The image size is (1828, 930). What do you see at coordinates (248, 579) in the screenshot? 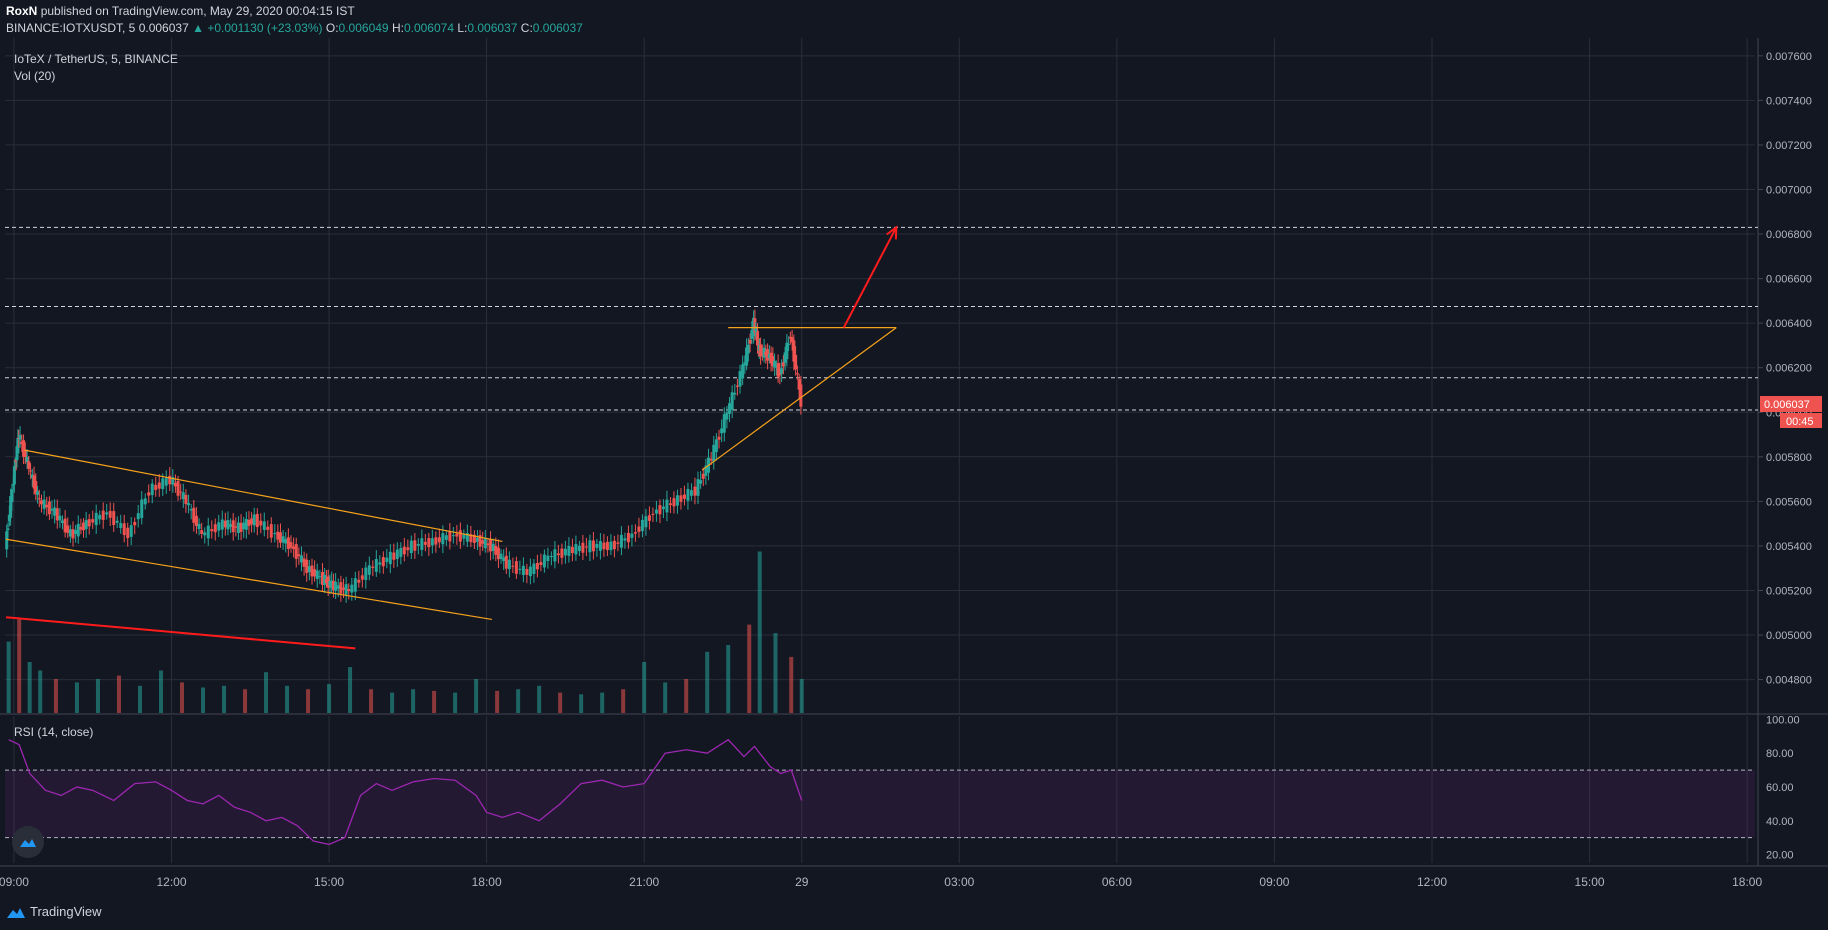
I see `trendline-channel-lower` at bounding box center [248, 579].